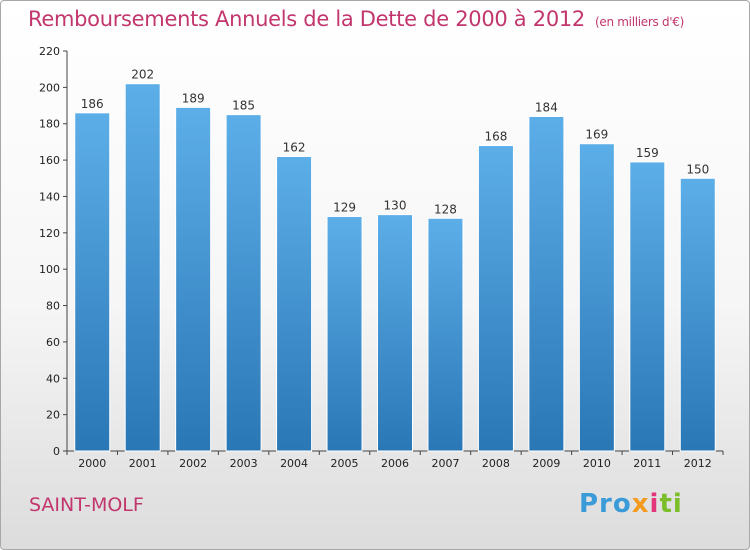  What do you see at coordinates (495, 137) in the screenshot?
I see `data-label: 168` at bounding box center [495, 137].